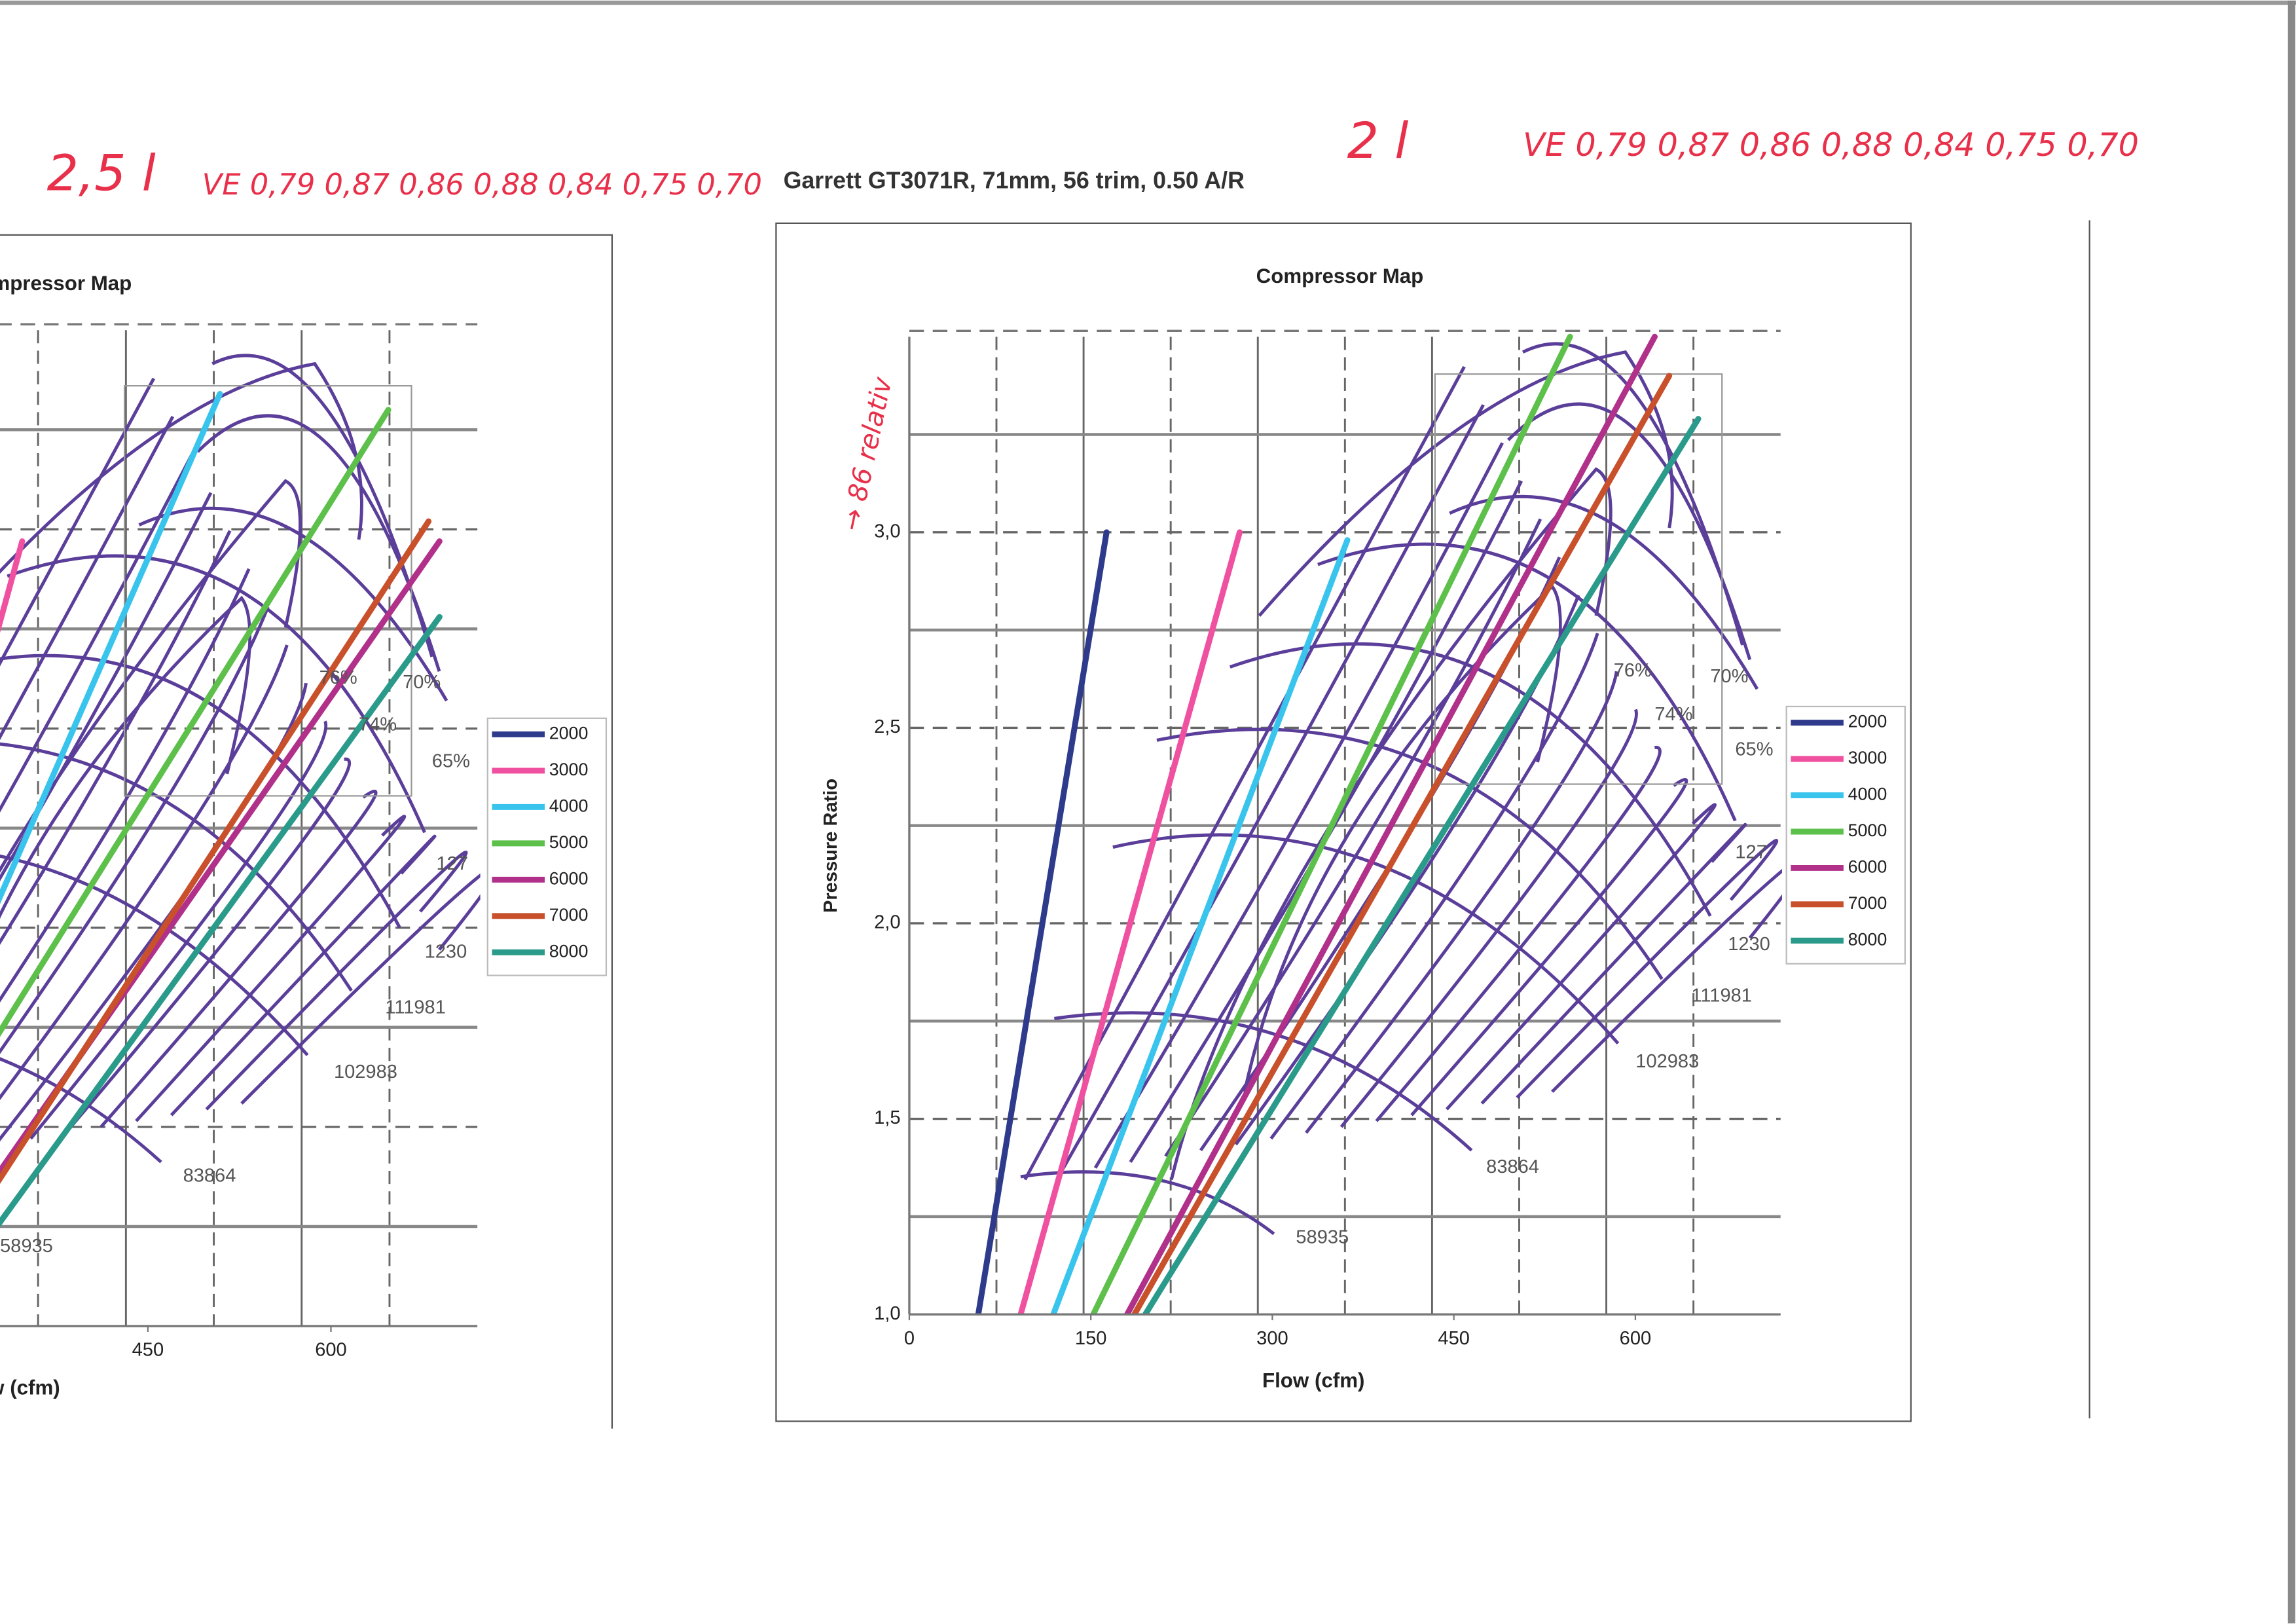 The width and height of the screenshot is (2296, 1624). What do you see at coordinates (887, 726) in the screenshot?
I see `y-tick-label: 2,5` at bounding box center [887, 726].